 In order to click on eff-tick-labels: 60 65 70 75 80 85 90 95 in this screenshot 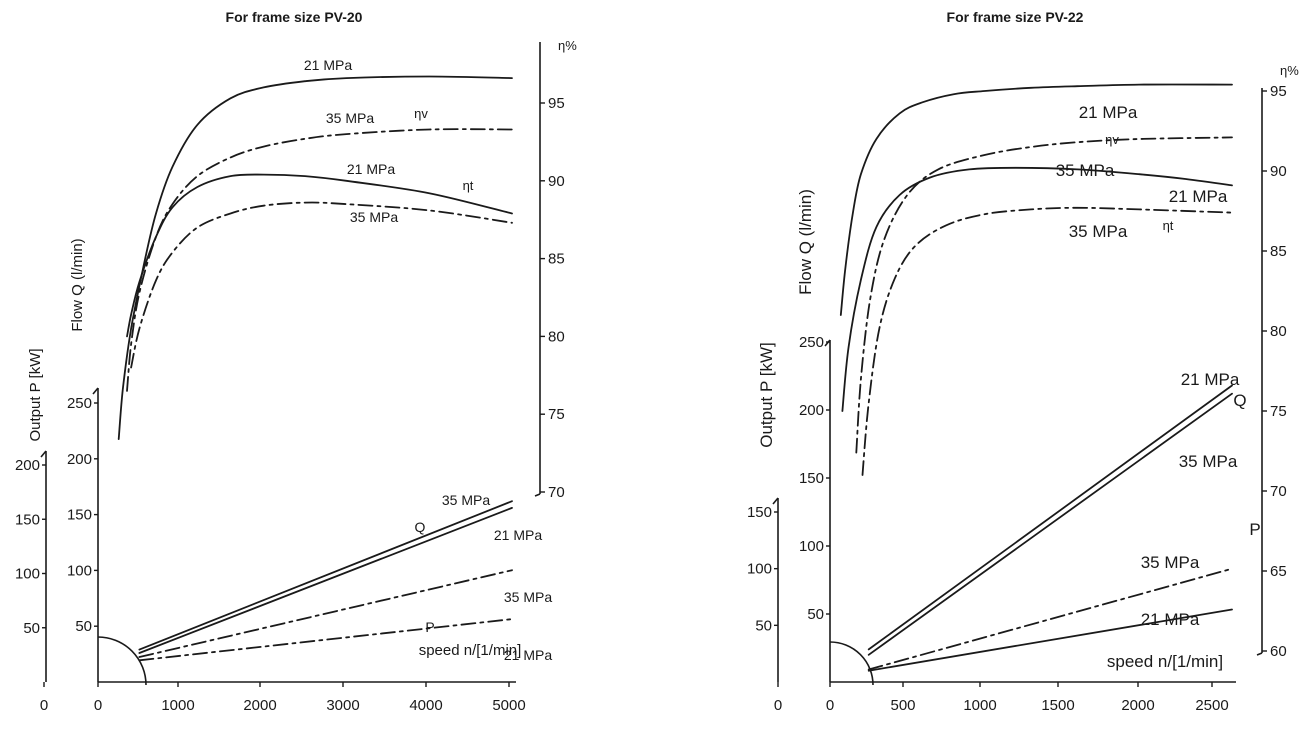, I will do `click(1274, 371)`.